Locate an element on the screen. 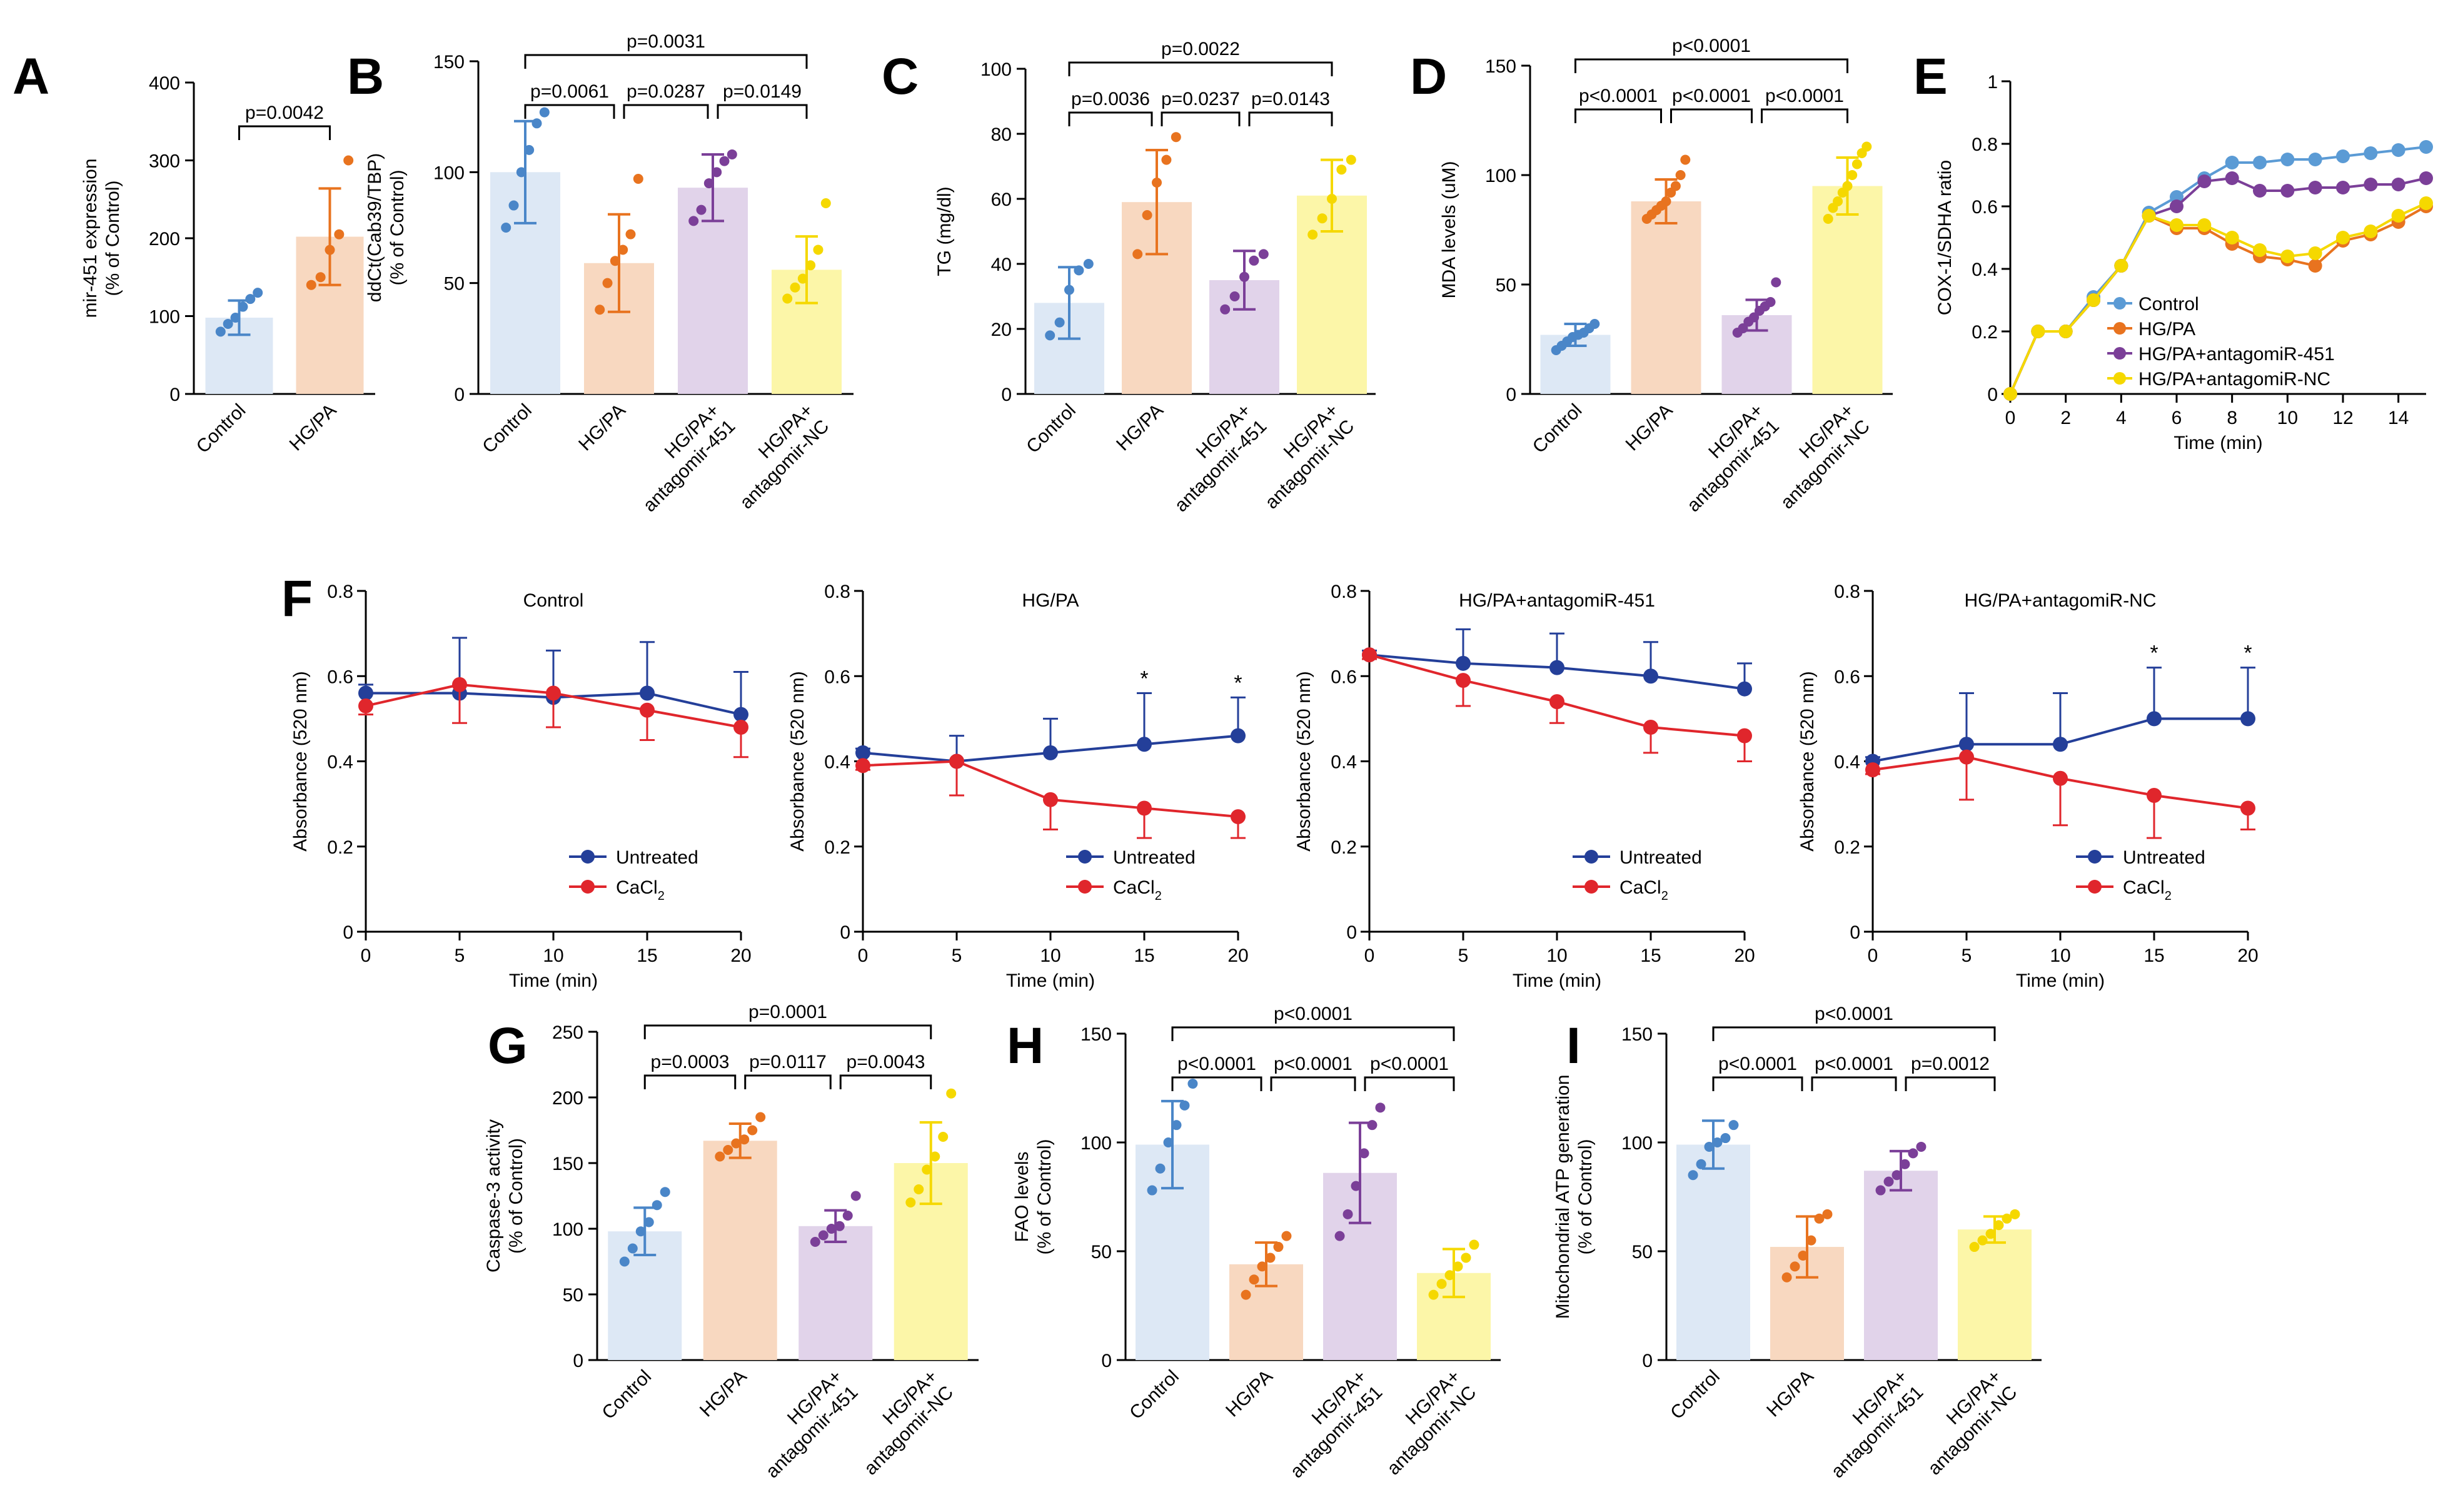 This screenshot has height=1512, width=2453. y-tick-label: 40 is located at coordinates (1001, 265).